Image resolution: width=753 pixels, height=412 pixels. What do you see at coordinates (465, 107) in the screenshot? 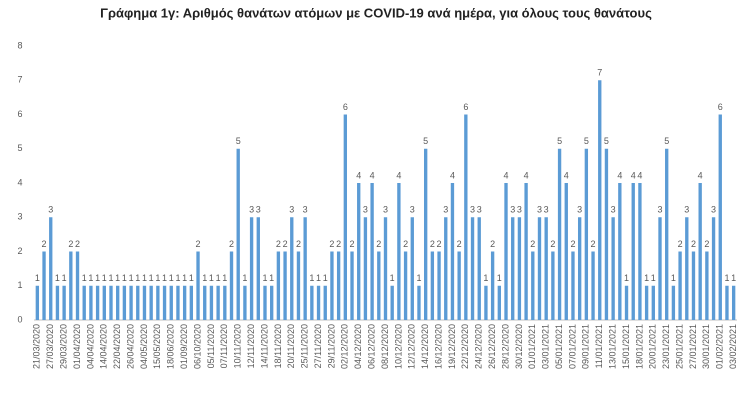
I see `data-label: 6` at bounding box center [465, 107].